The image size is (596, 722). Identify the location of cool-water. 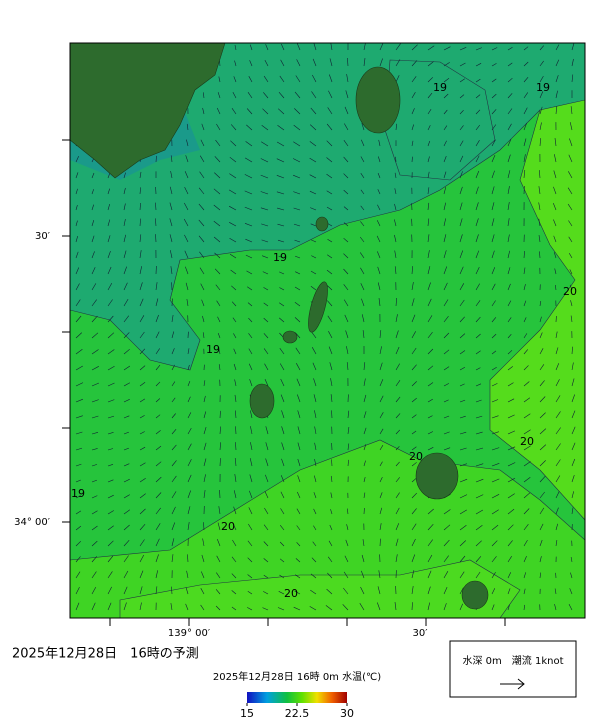
(440, 120).